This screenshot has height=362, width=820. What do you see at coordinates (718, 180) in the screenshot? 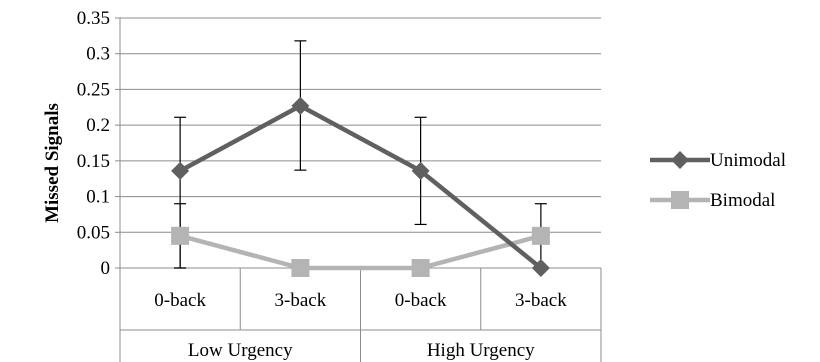
I see `legend: Unimodal Bimodal` at bounding box center [718, 180].